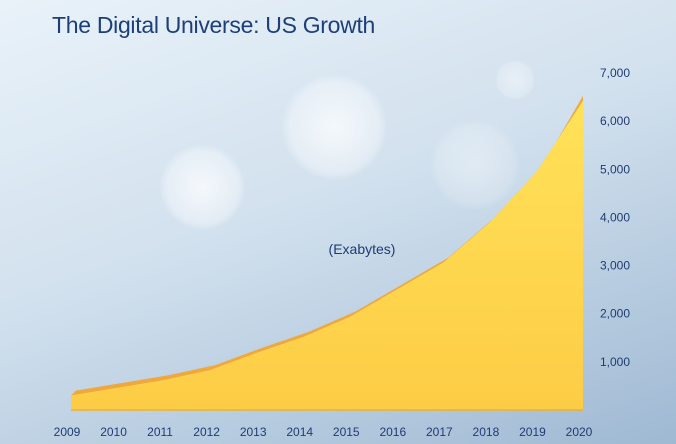 This screenshot has height=444, width=676. I want to click on x-tick-label: 2012, so click(206, 432).